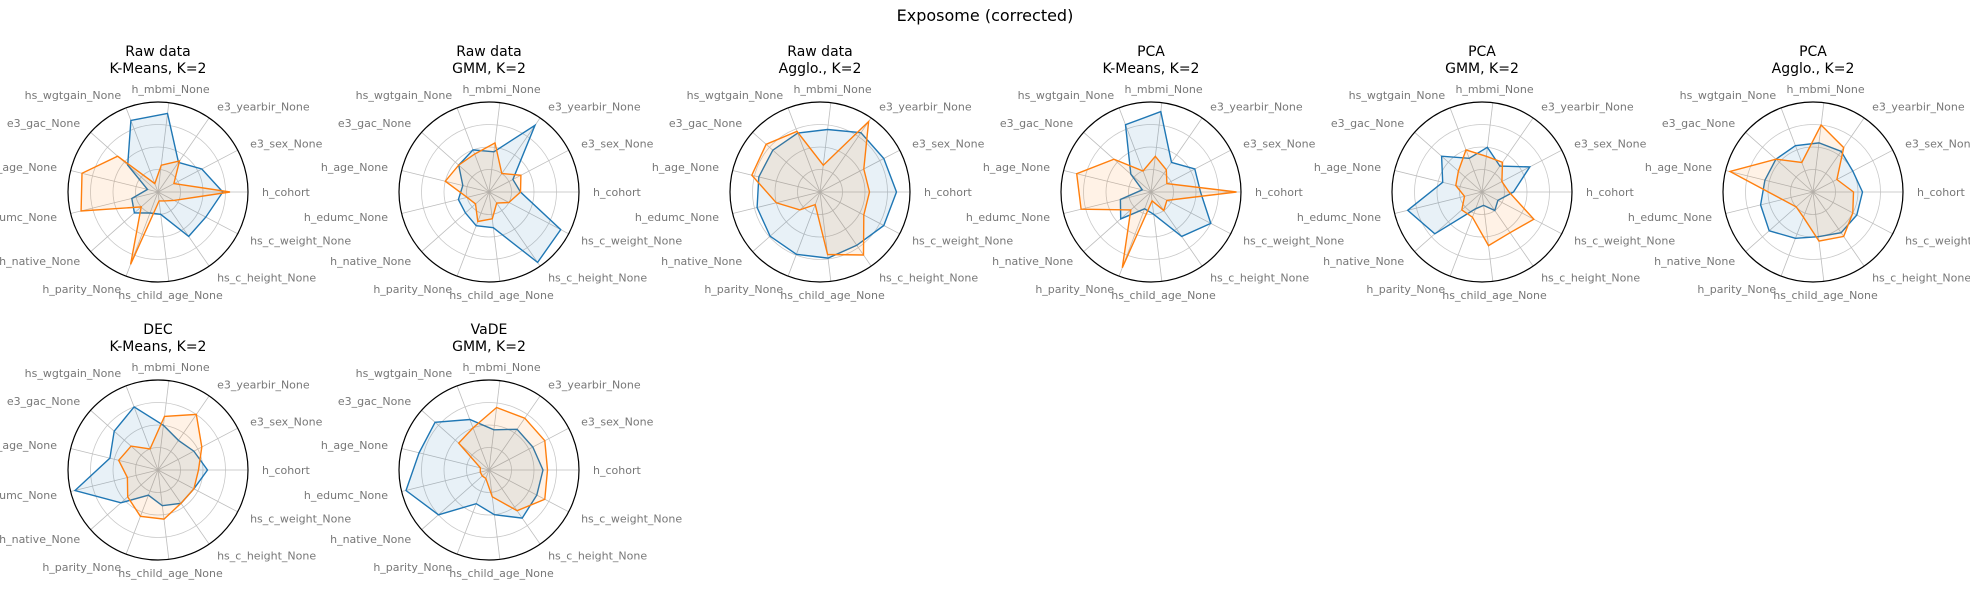  Describe the element at coordinates (820, 69) in the screenshot. I see `chart-title-line-2: Agglo., K=2` at that location.